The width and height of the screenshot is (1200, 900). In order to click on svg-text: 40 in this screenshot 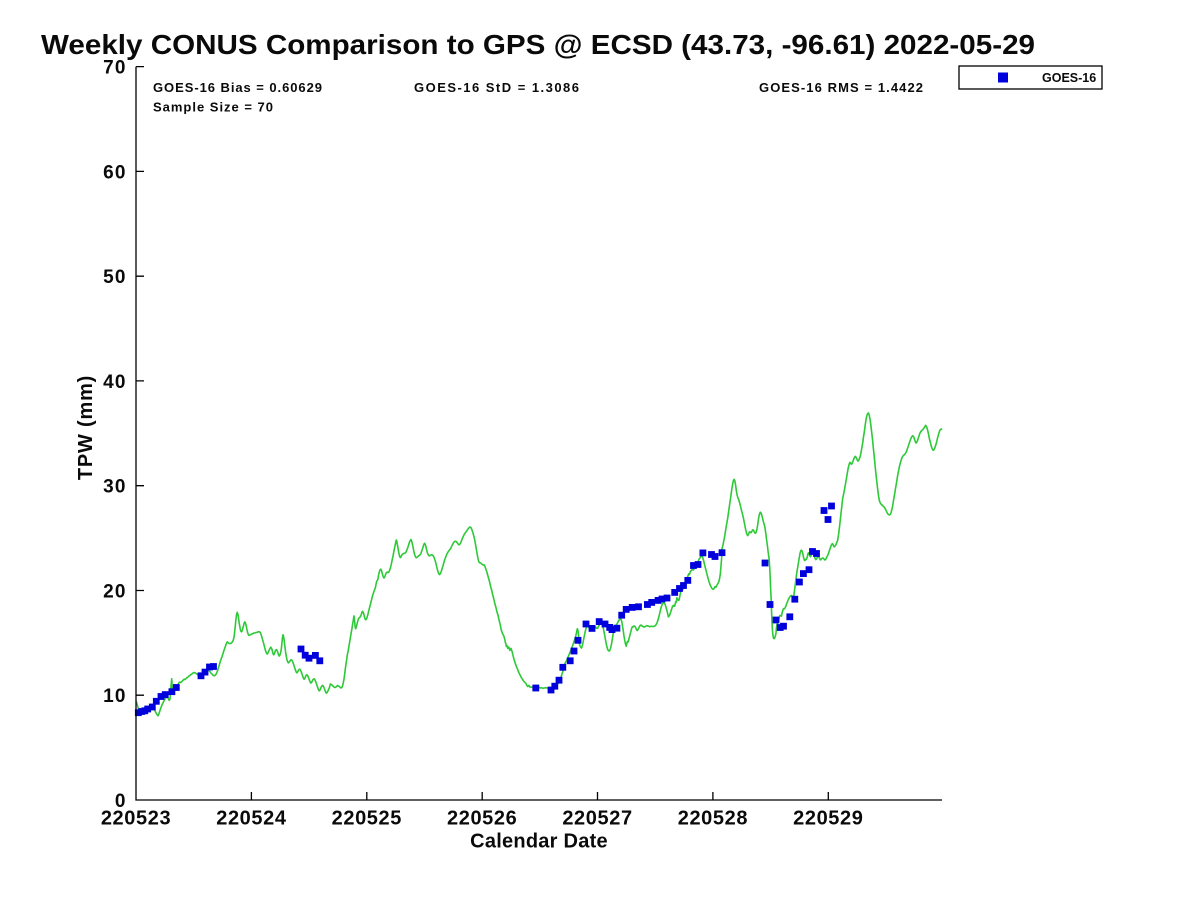, I will do `click(114, 382)`.